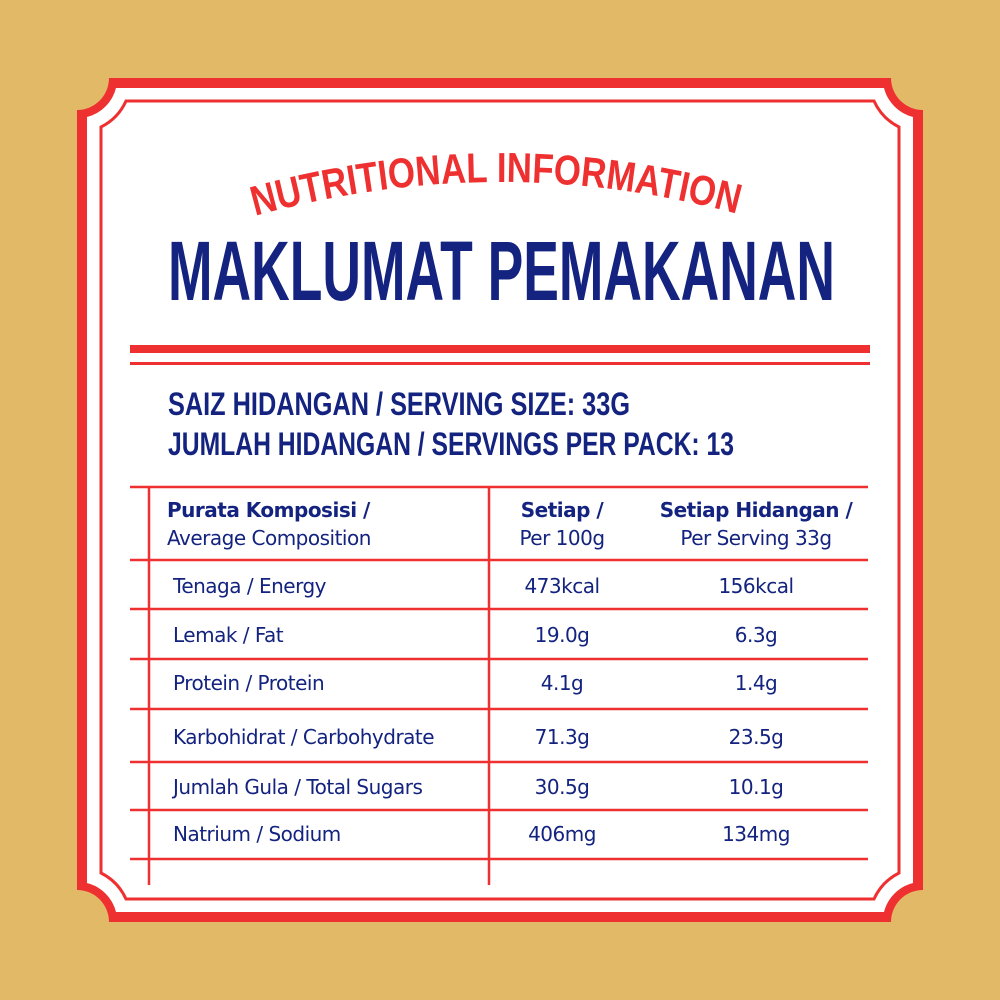 The width and height of the screenshot is (1000, 1000). What do you see at coordinates (756, 510) in the screenshot?
I see `header-perserving-ms: Setiap Hidangan /` at bounding box center [756, 510].